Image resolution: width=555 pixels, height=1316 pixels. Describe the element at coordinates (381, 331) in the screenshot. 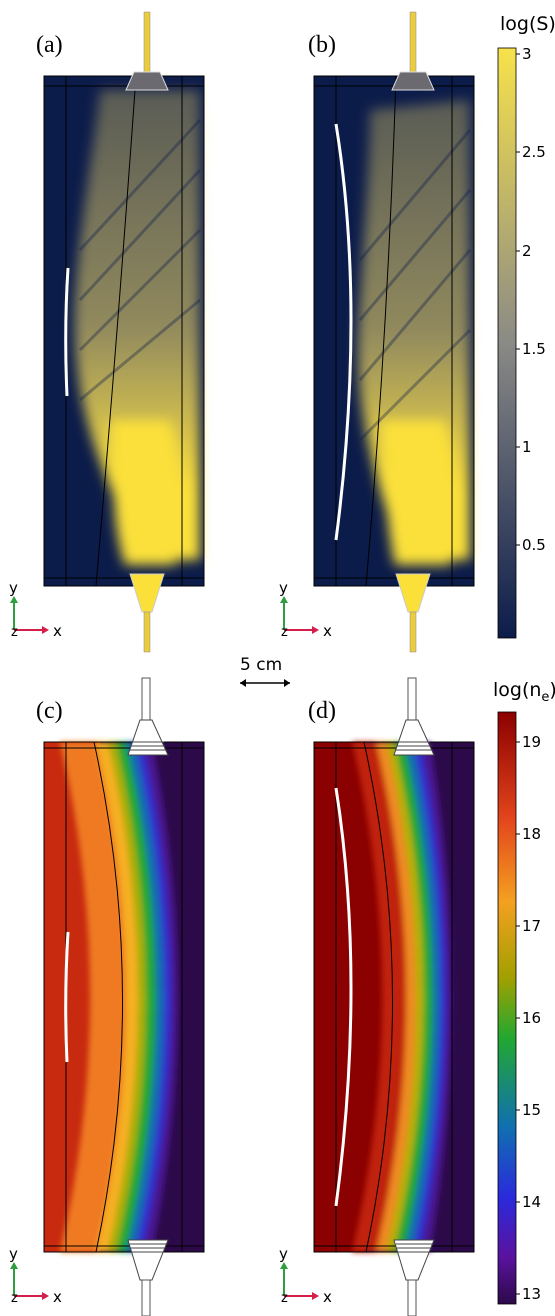

I see `panel-b-cutoff-curve` at that location.